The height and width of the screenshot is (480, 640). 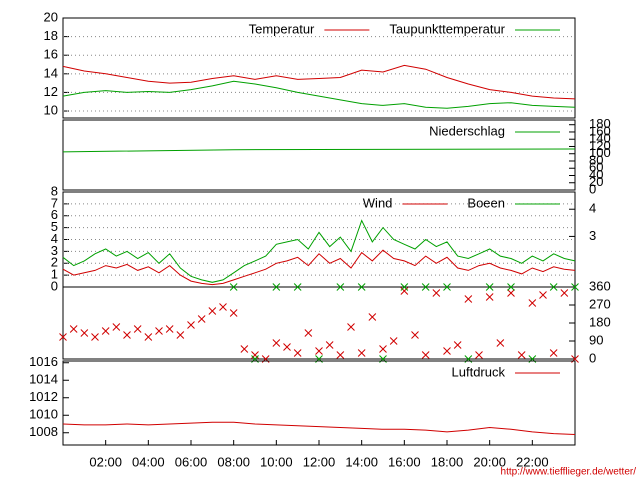 What do you see at coordinates (54, 274) in the screenshot?
I see `y-tick-label: 1` at bounding box center [54, 274].